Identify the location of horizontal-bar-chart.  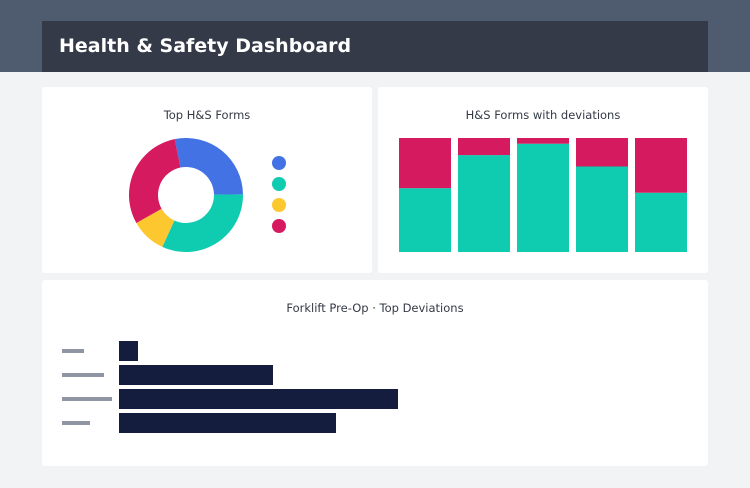
(230, 387).